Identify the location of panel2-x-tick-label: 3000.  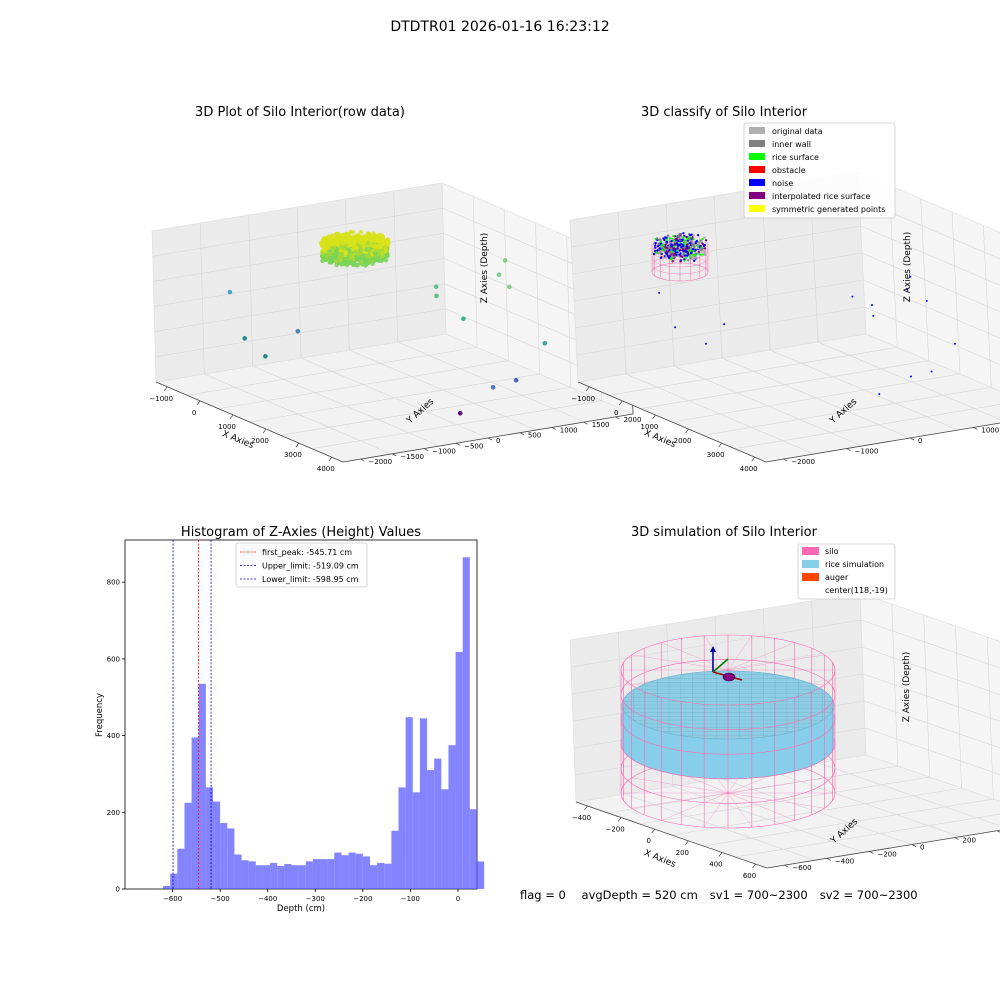
(716, 455).